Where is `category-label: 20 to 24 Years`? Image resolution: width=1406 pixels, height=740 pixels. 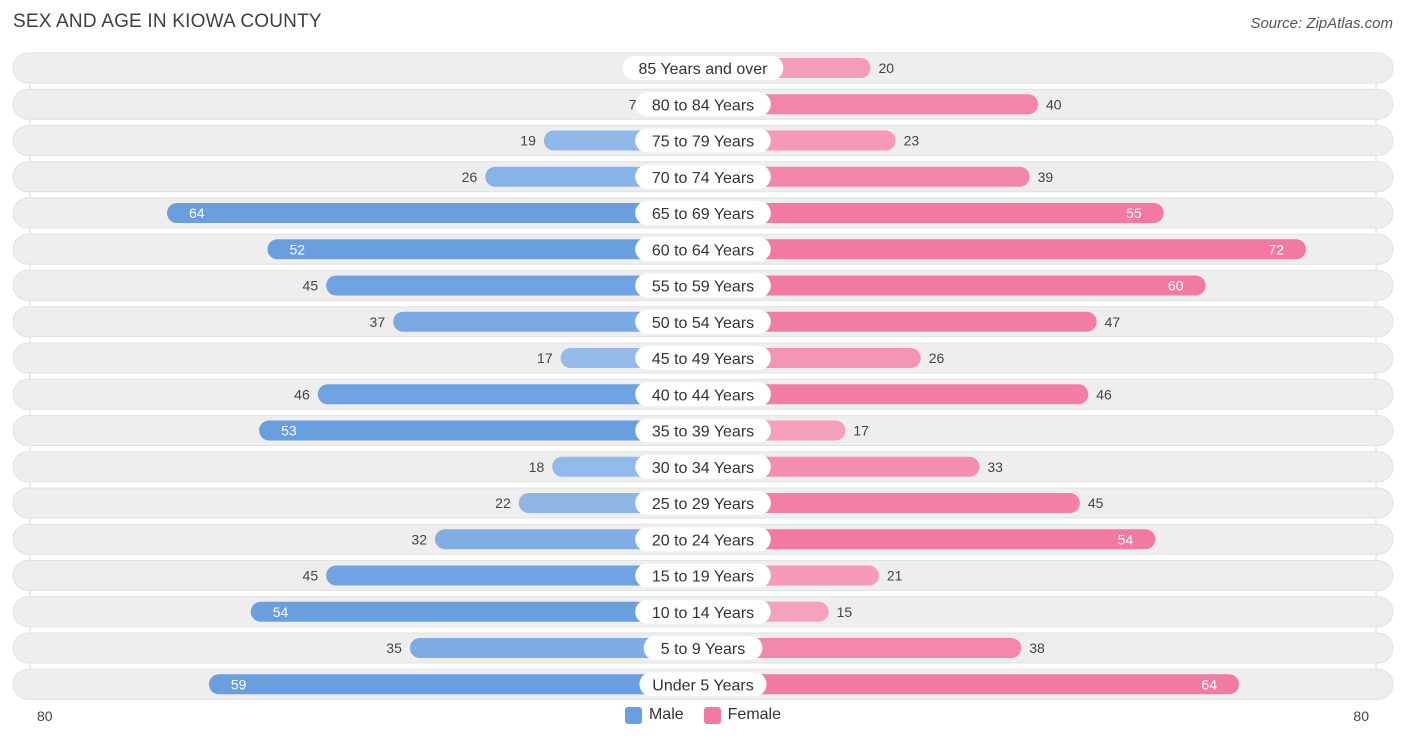 category-label: 20 to 24 Years is located at coordinates (703, 540).